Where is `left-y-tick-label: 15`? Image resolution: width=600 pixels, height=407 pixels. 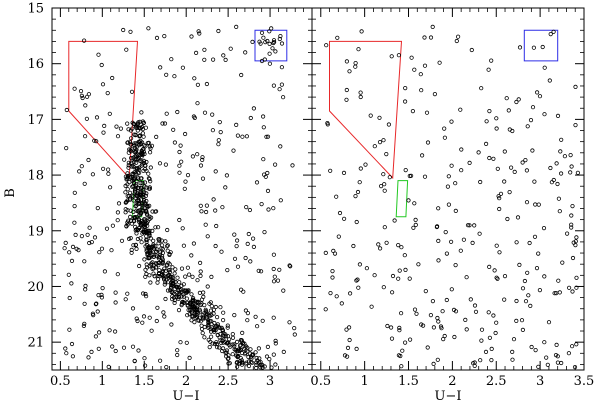
left-y-tick-label: 15 is located at coordinates (35, 9).